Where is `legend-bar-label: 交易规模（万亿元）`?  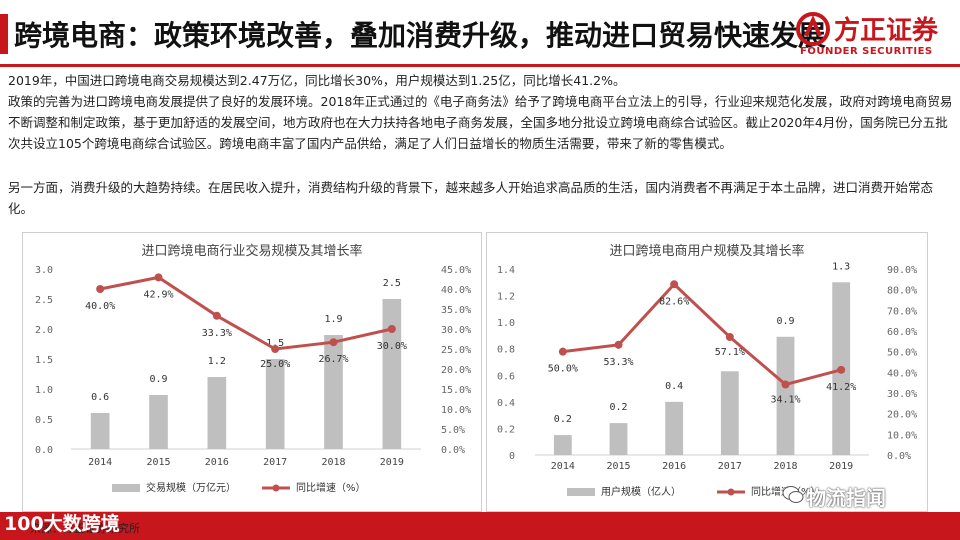
legend-bar-label: 交易规模（万亿元） is located at coordinates (191, 487).